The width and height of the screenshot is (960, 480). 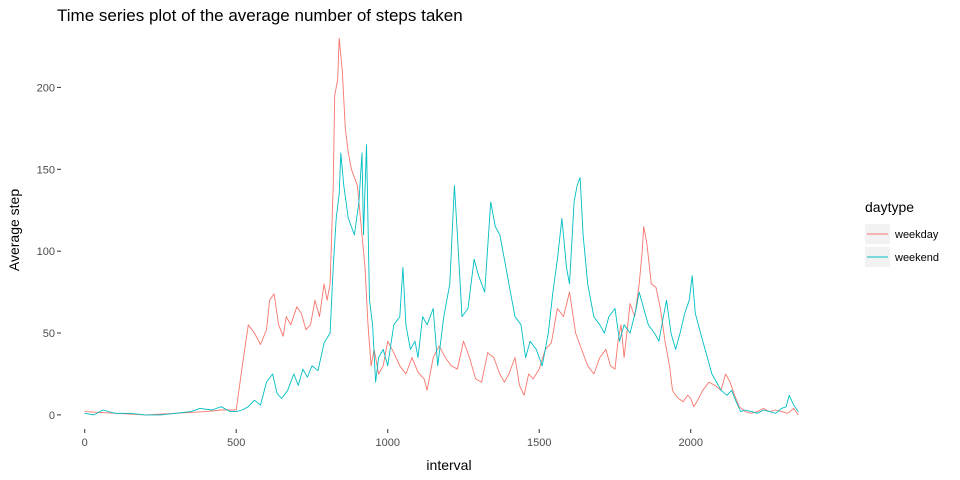 I want to click on x-tick-label: 500, so click(x=236, y=443).